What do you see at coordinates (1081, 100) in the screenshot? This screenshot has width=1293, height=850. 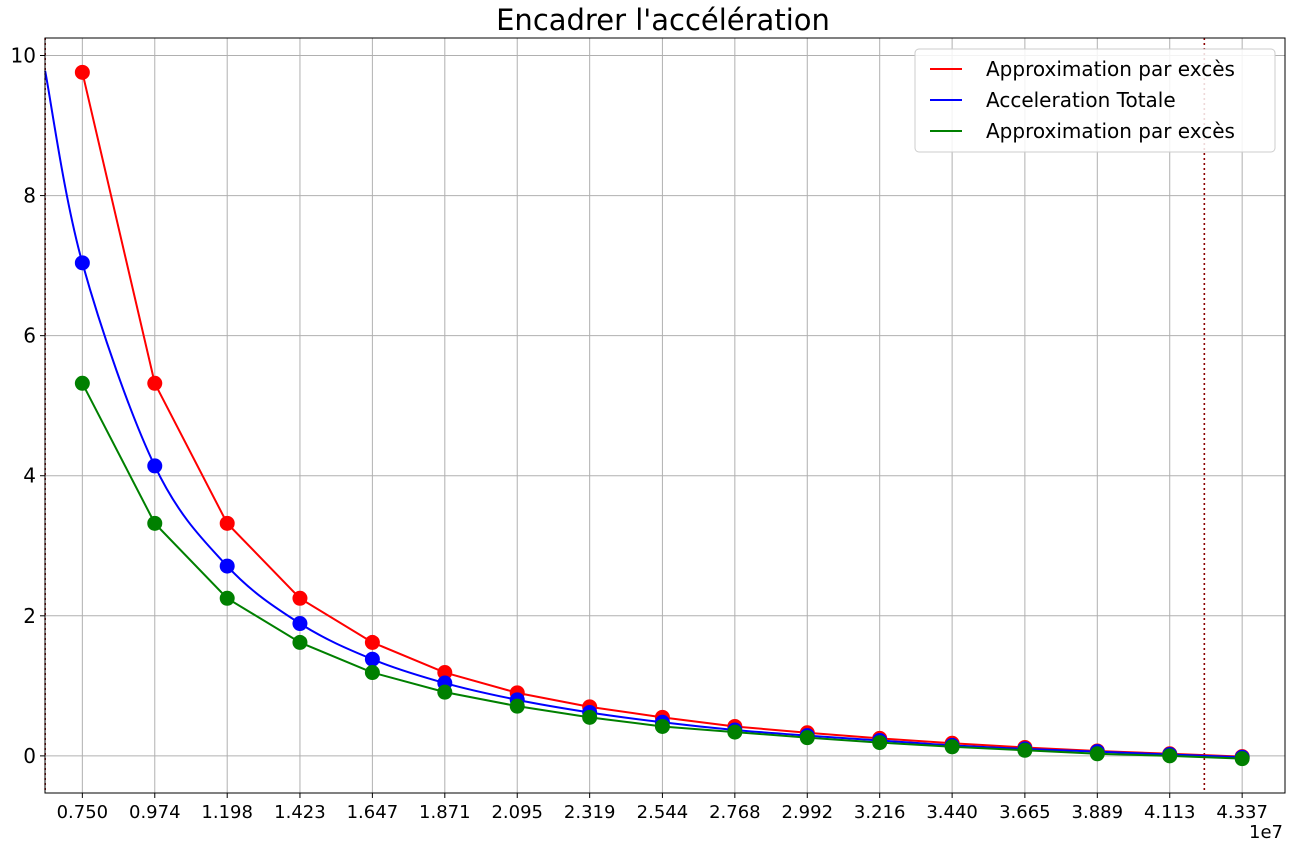 I see `legend-label-1: Acceleration Totale` at bounding box center [1081, 100].